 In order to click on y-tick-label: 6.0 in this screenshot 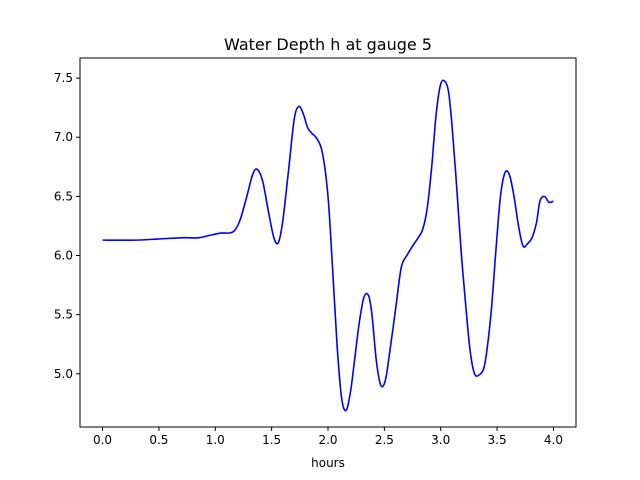, I will do `click(63, 256)`.